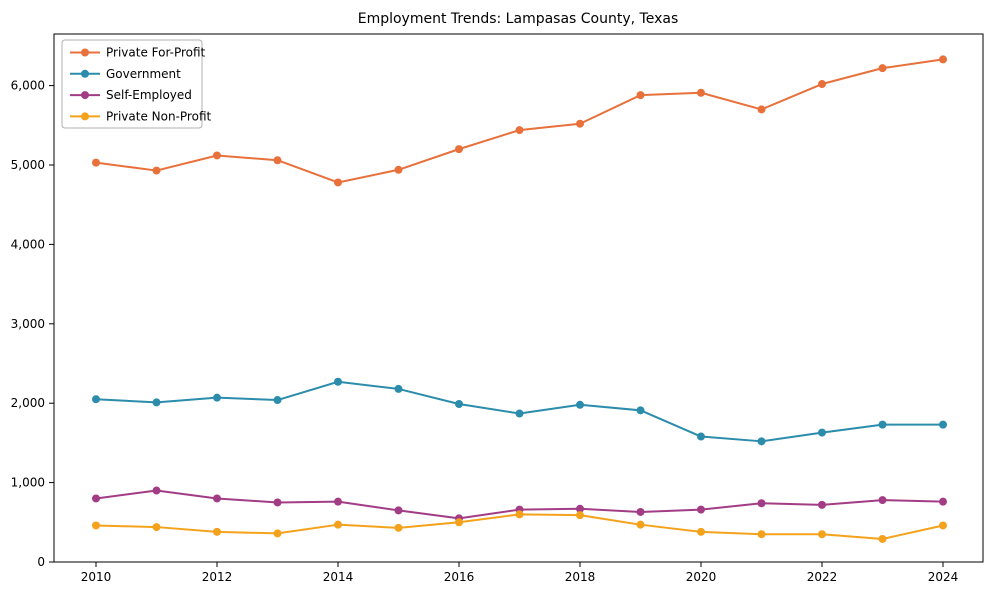 This screenshot has width=1000, height=600. What do you see at coordinates (28, 324) in the screenshot?
I see `y-axis-tick-label: 3,000` at bounding box center [28, 324].